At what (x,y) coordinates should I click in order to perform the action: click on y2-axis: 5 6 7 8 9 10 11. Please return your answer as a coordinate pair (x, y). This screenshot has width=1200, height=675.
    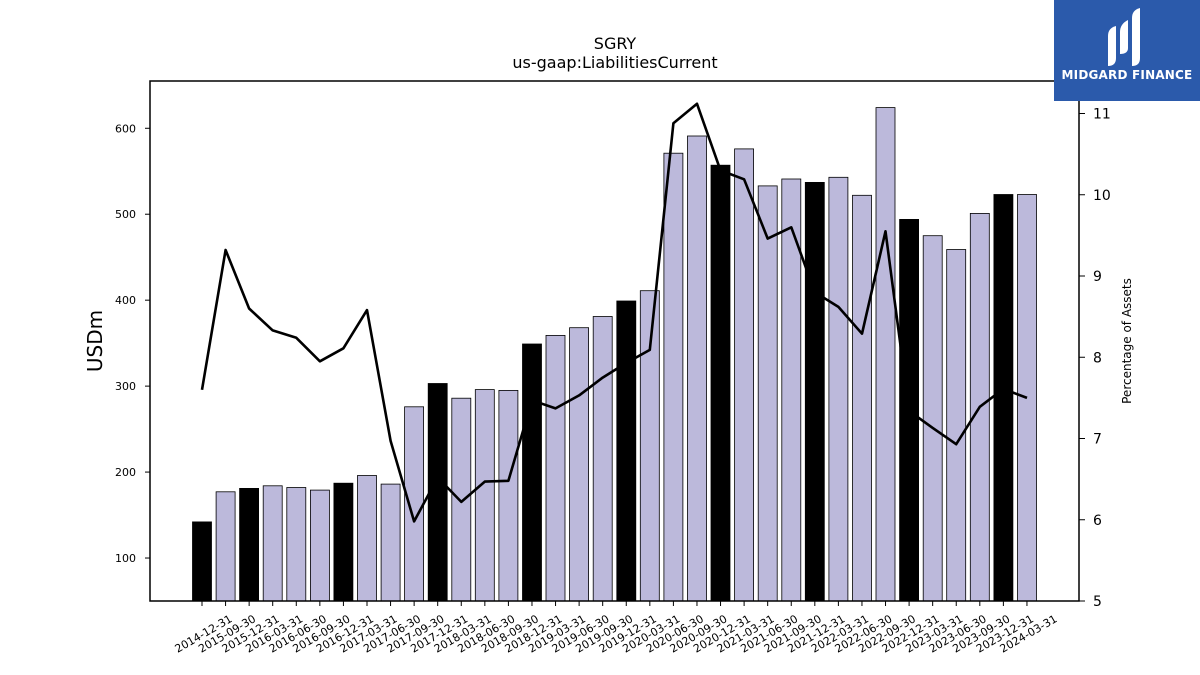
    Looking at the image, I should click on (1095, 358).